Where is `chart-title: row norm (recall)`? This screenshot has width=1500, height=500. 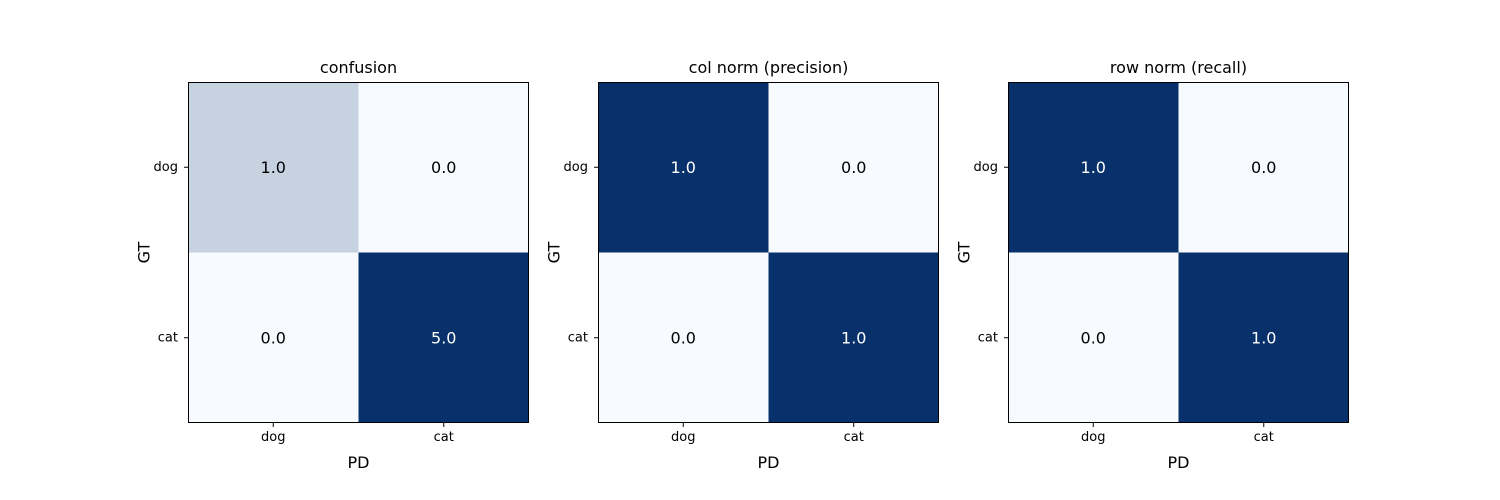 chart-title: row norm (recall) is located at coordinates (1178, 67).